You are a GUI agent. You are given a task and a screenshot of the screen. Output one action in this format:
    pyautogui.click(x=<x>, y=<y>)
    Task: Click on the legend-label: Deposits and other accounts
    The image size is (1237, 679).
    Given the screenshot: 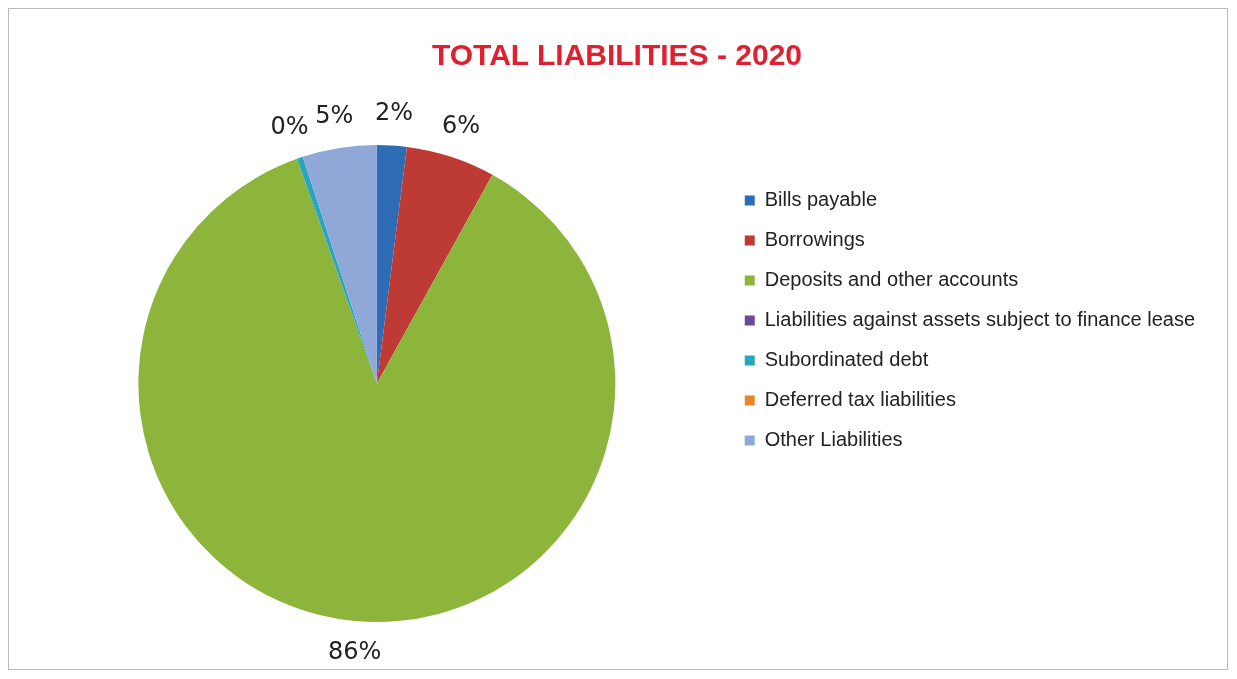 What is the action you would take?
    pyautogui.click(x=891, y=279)
    